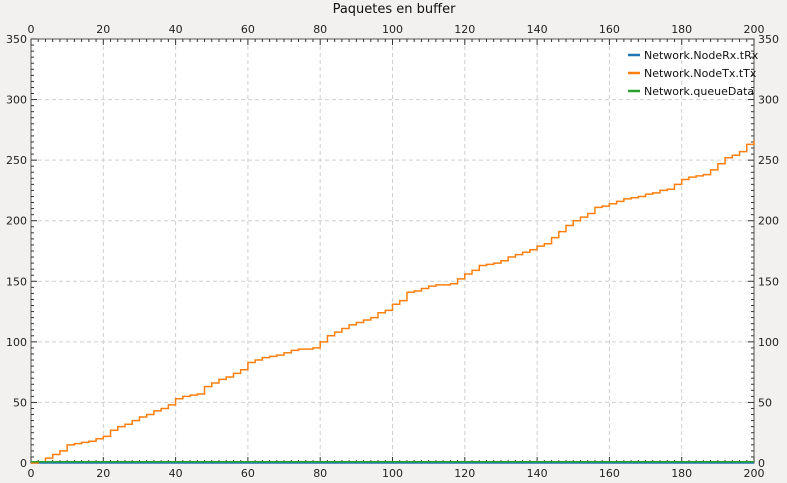 Image resolution: width=787 pixels, height=483 pixels. What do you see at coordinates (20, 402) in the screenshot?
I see `y-tick-label-left: 50` at bounding box center [20, 402].